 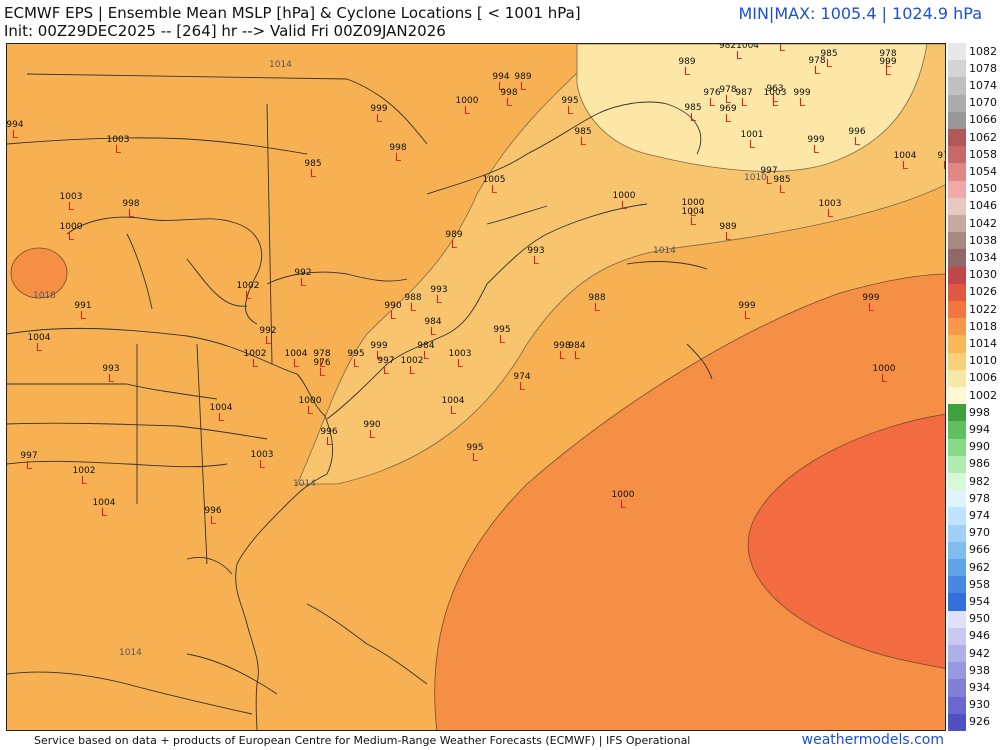 I want to click on colorbar-label: 958, so click(x=979, y=584).